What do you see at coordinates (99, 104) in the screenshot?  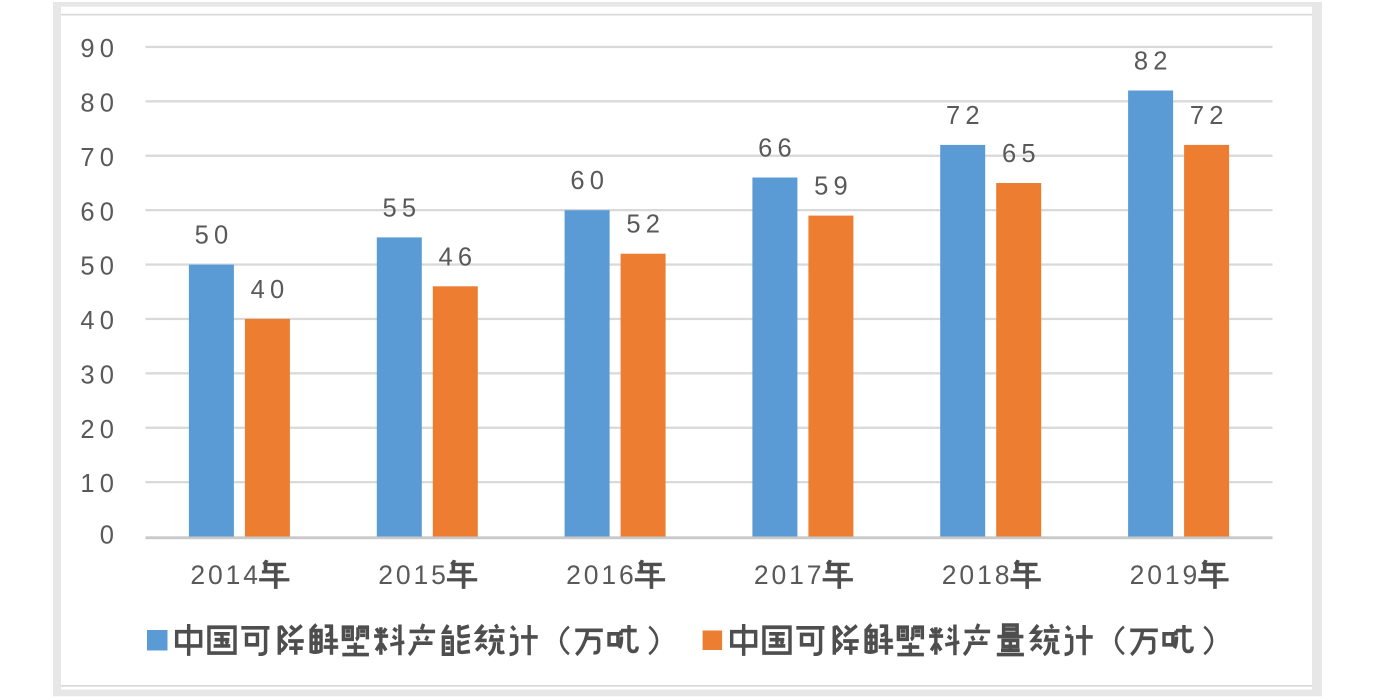 I see `svg-text: 80` at bounding box center [99, 104].